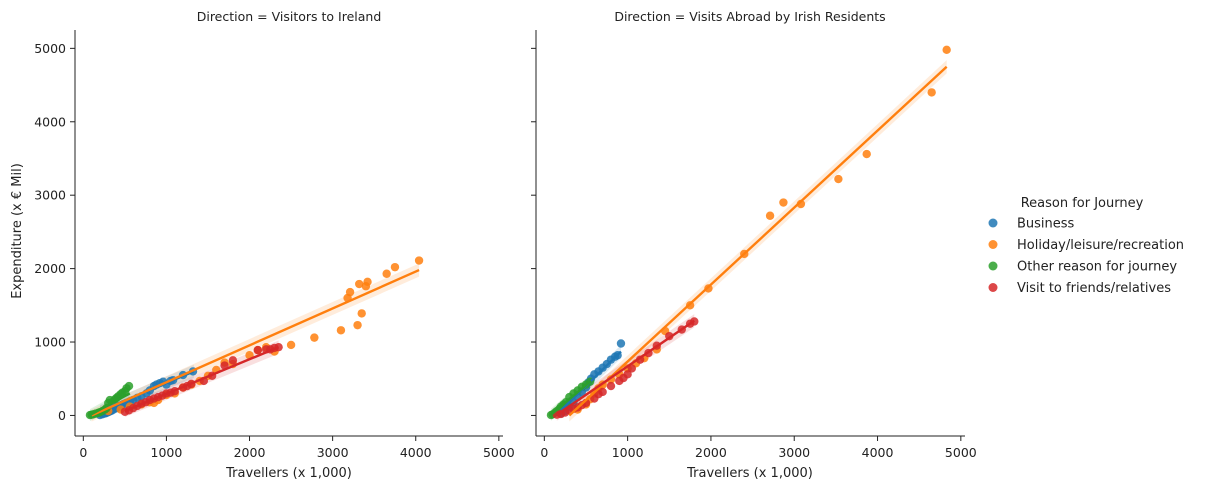 The height and width of the screenshot is (494, 1208). What do you see at coordinates (1082, 203) in the screenshot?
I see `legend-title: Reason for Journey` at bounding box center [1082, 203].